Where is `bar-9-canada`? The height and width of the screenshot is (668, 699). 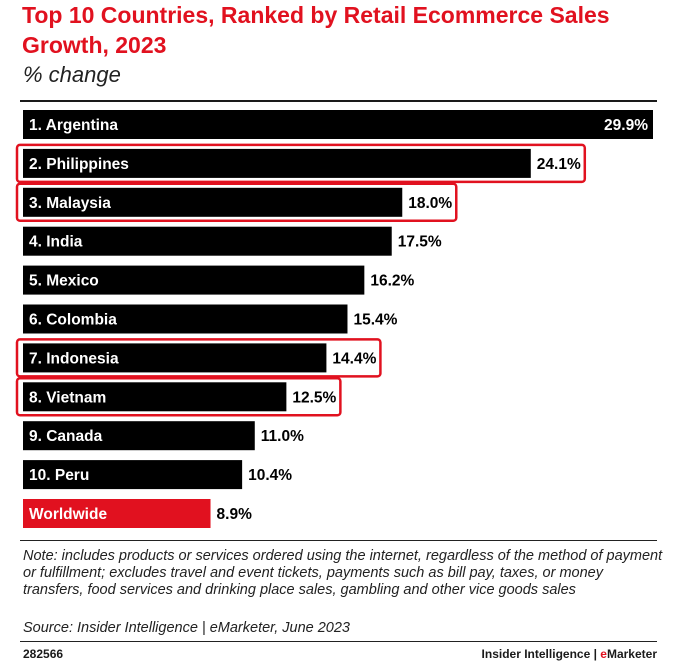 bar-9-canada is located at coordinates (139, 436).